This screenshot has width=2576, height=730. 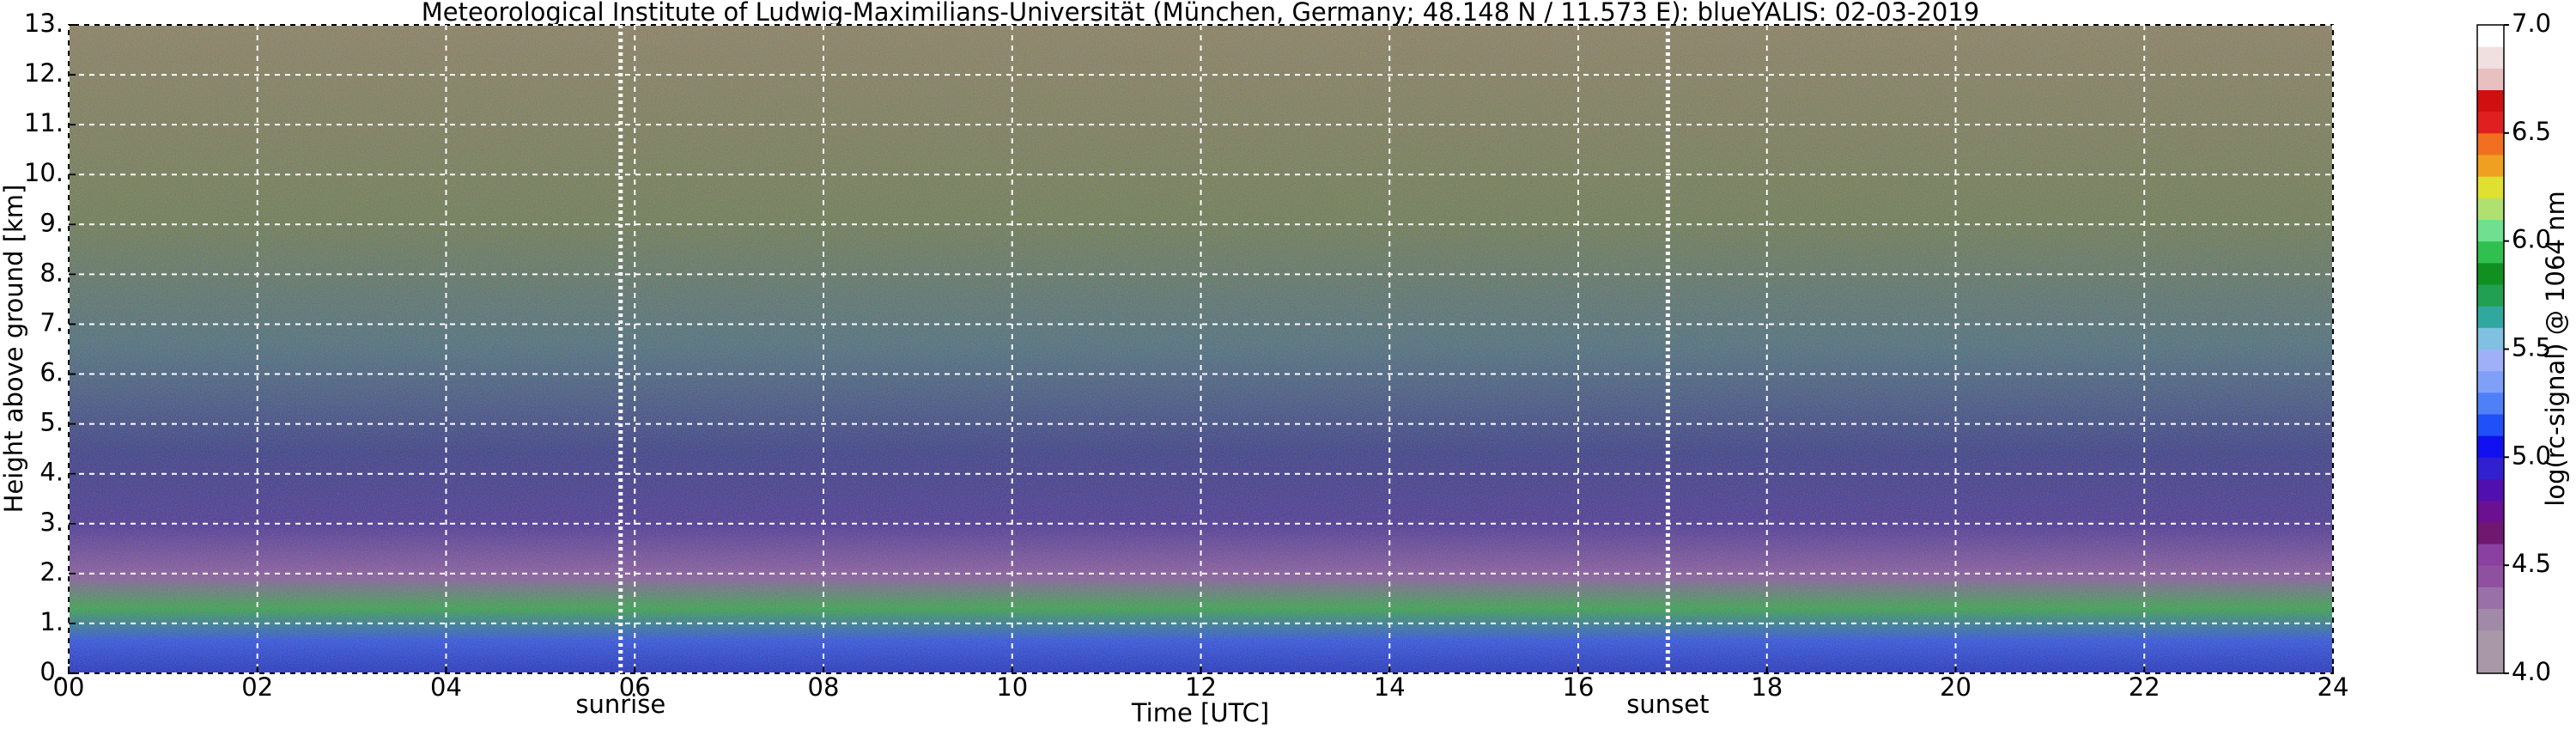 What do you see at coordinates (44, 73) in the screenshot?
I see `y-tick-label: 12.` at bounding box center [44, 73].